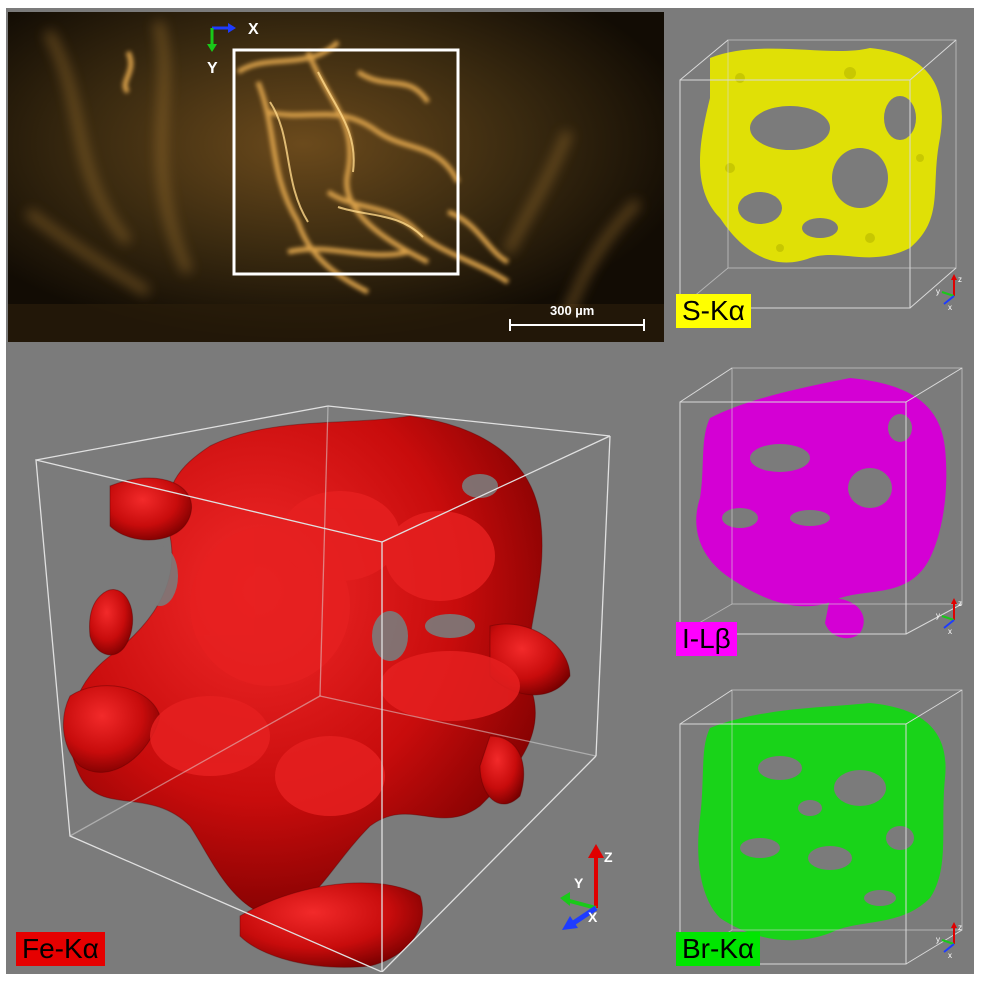  Describe the element at coordinates (718, 949) in the screenshot. I see `br-k-alpha-label: Br-Kα` at that location.